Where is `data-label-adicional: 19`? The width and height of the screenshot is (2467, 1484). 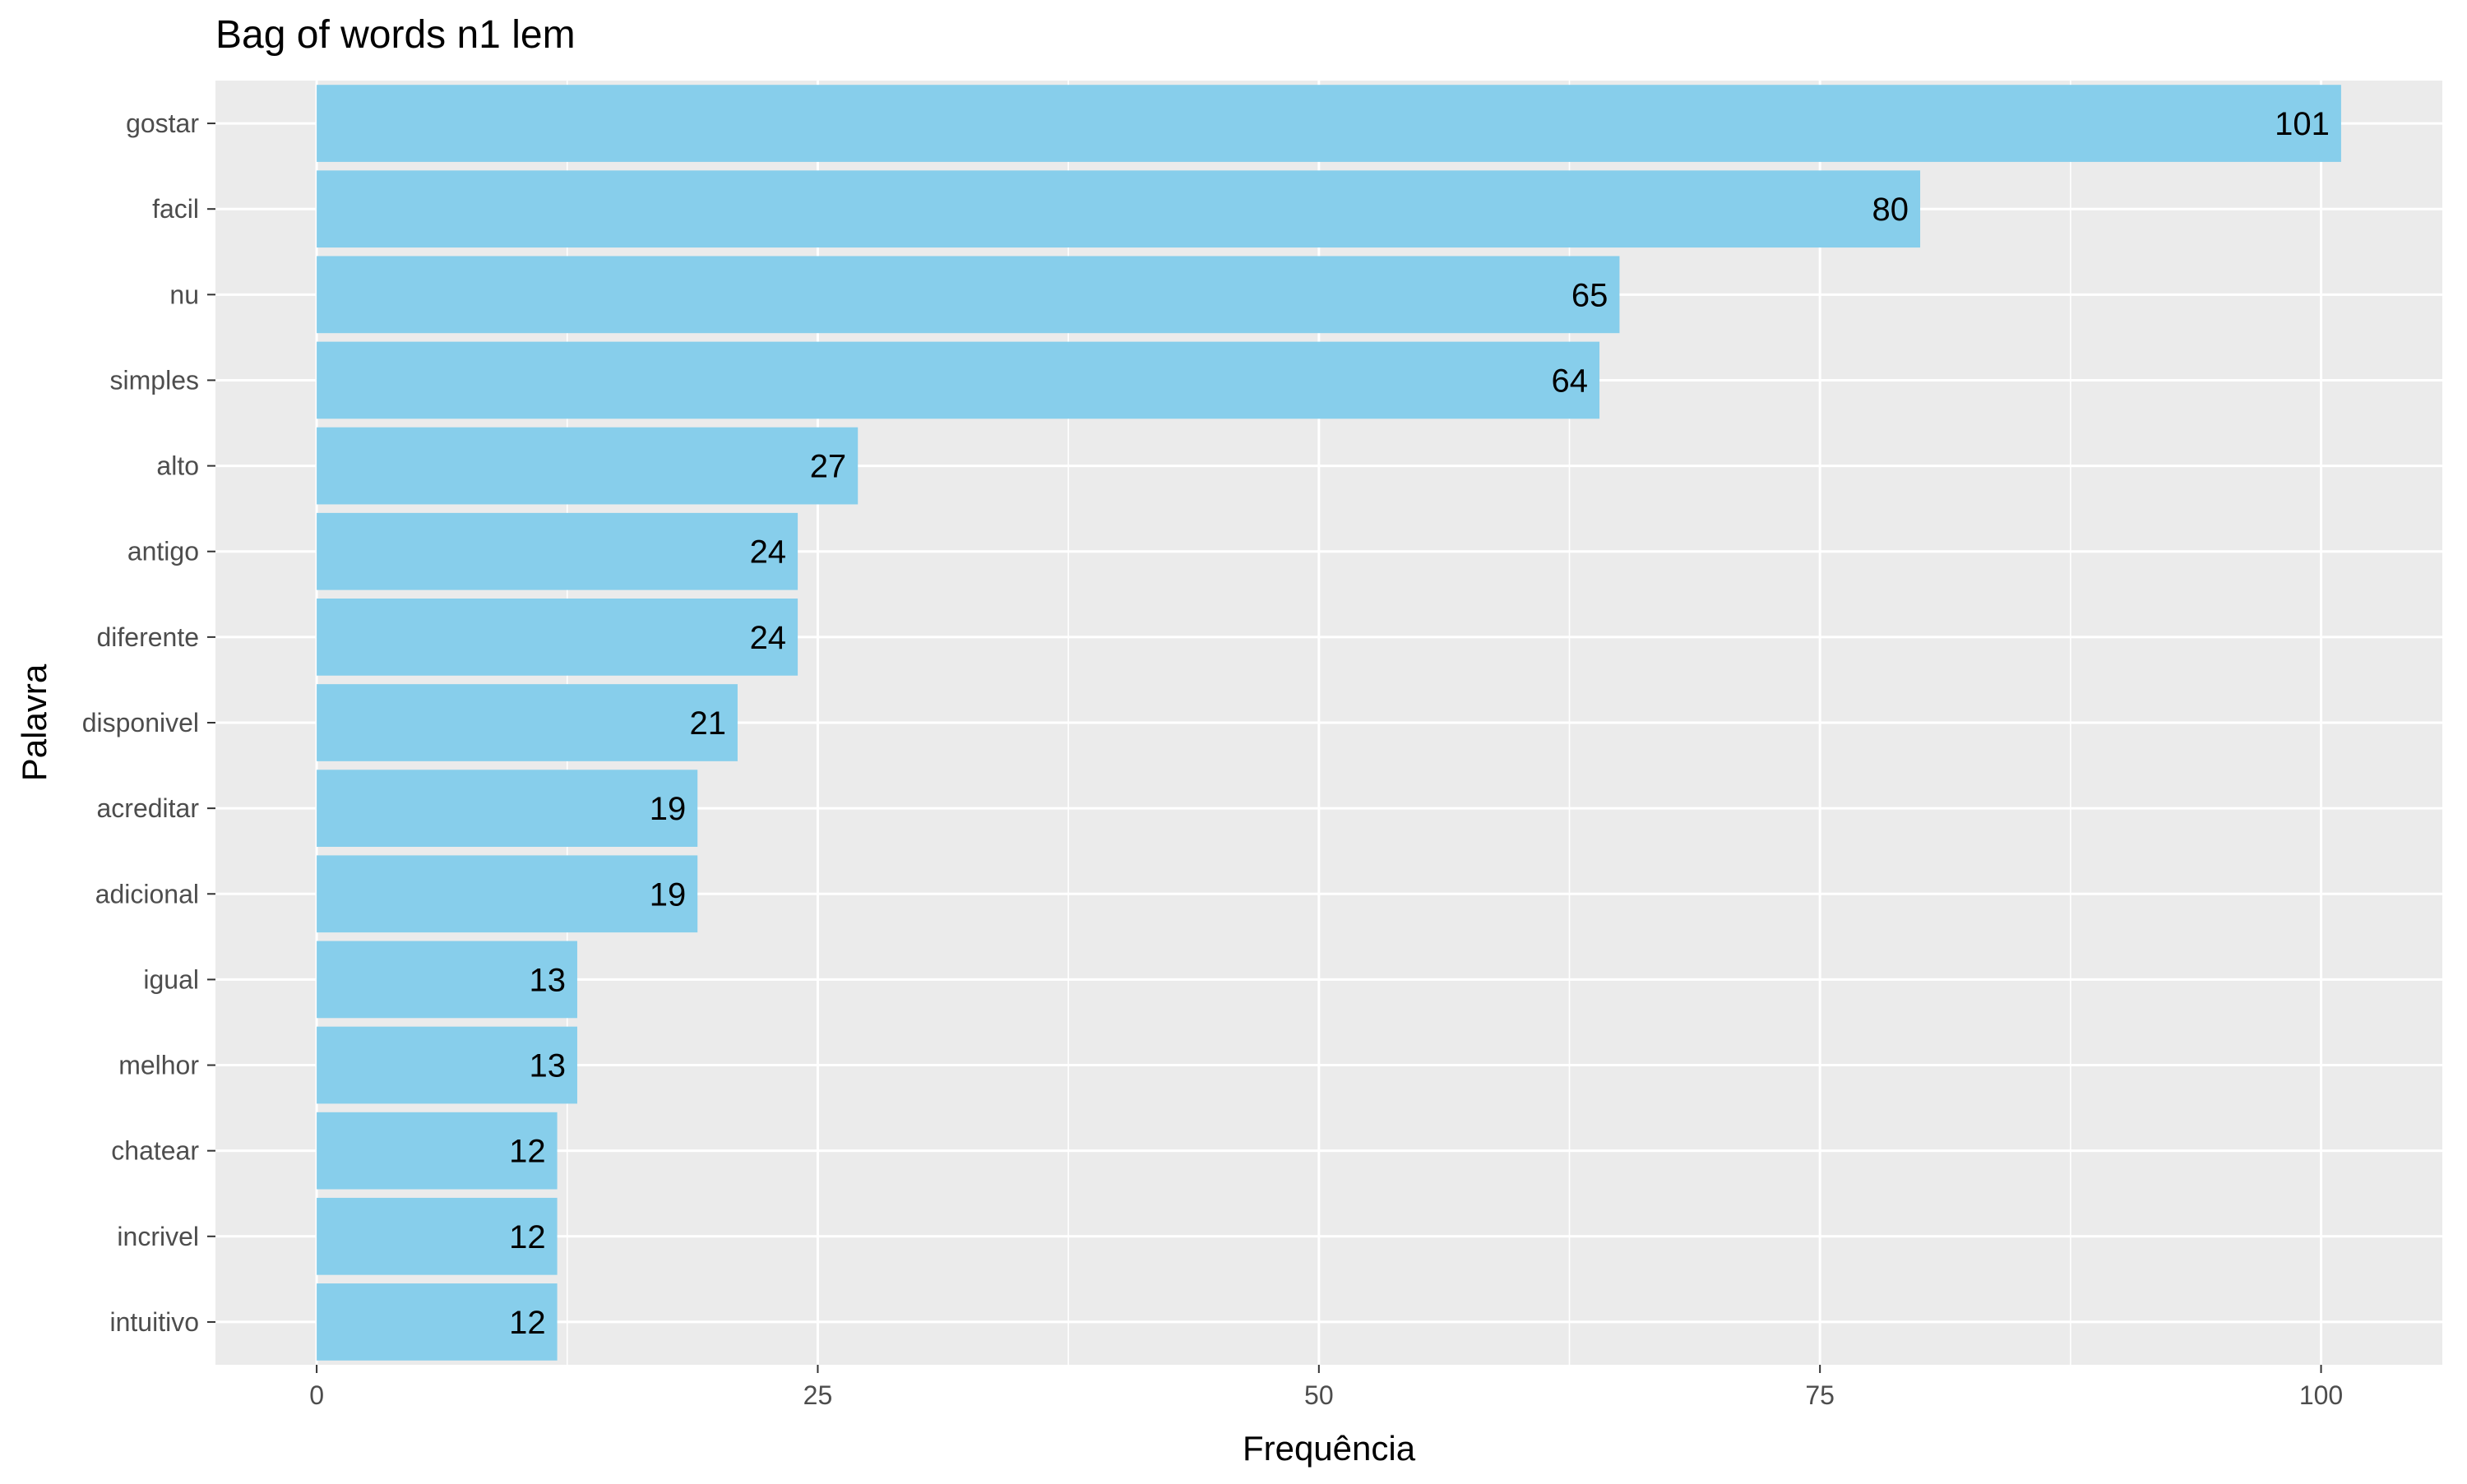 data-label-adicional: 19 is located at coordinates (669, 895).